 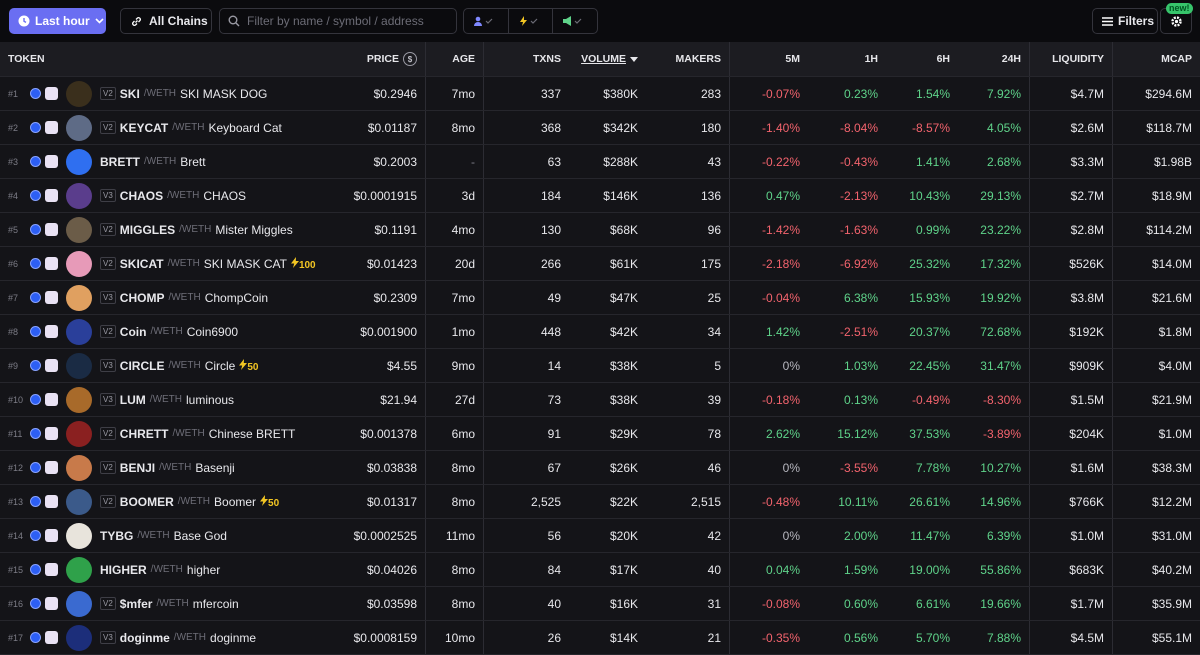 I want to click on toggle-group, so click(x=530, y=21).